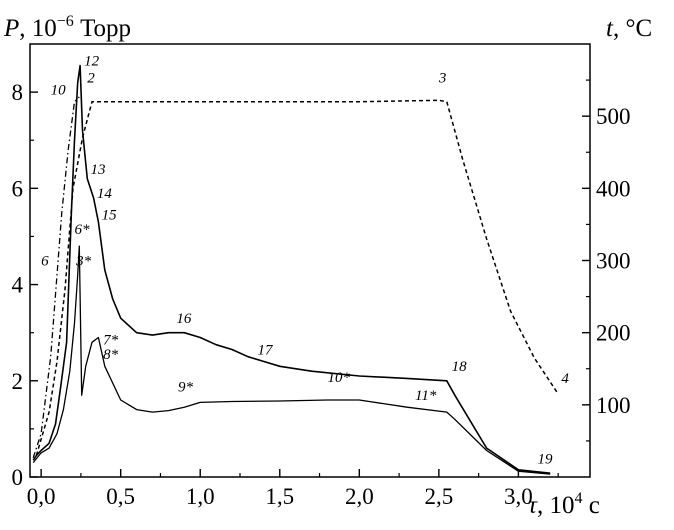 The width and height of the screenshot is (674, 530). What do you see at coordinates (83, 230) in the screenshot?
I see `point-label: 6*` at bounding box center [83, 230].